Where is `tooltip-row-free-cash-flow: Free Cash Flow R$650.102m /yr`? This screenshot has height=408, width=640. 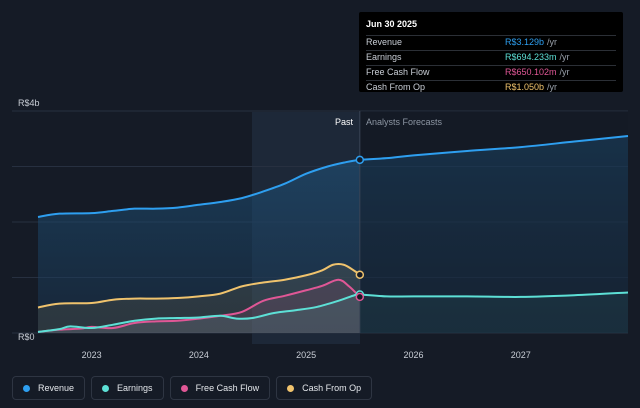 tooltip-row-free-cash-flow: Free Cash Flow R$650.102m /yr is located at coordinates (491, 72).